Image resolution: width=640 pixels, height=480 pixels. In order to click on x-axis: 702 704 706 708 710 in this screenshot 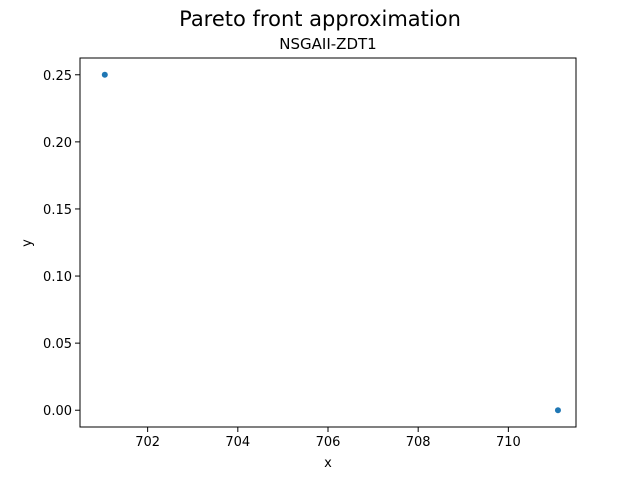, I will do `click(328, 438)`.